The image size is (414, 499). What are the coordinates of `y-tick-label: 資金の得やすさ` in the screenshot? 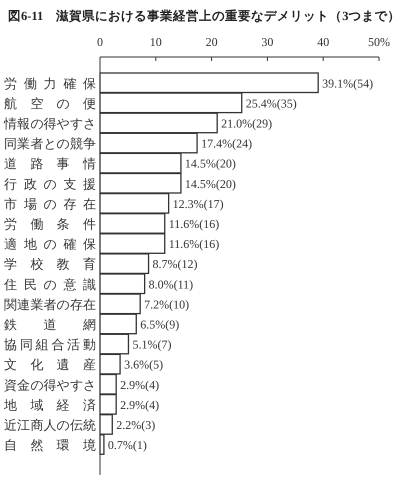 It's located at (50, 384).